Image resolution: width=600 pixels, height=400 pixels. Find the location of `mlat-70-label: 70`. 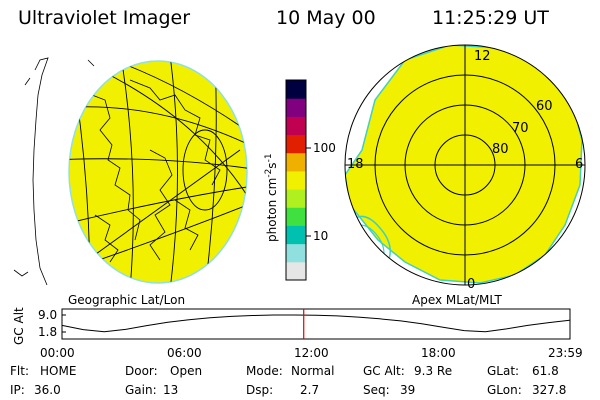

mlat-70-label: 70 is located at coordinates (520, 128).